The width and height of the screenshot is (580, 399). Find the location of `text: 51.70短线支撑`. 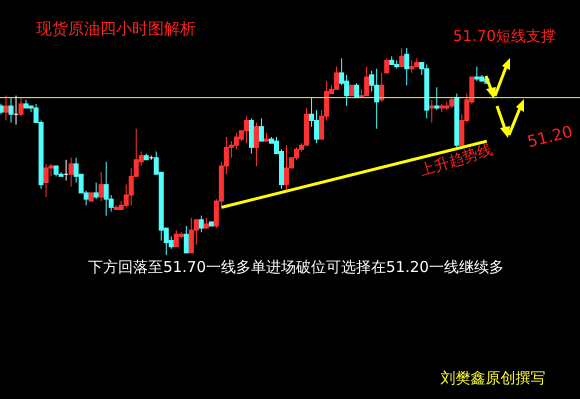

text: 51.70短线支撑 is located at coordinates (504, 36).